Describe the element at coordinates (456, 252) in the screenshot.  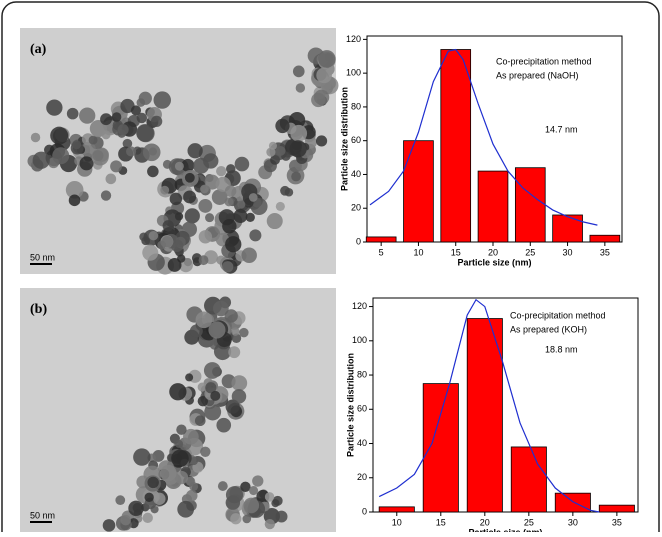
I see `x-tick-label: 15` at that location.